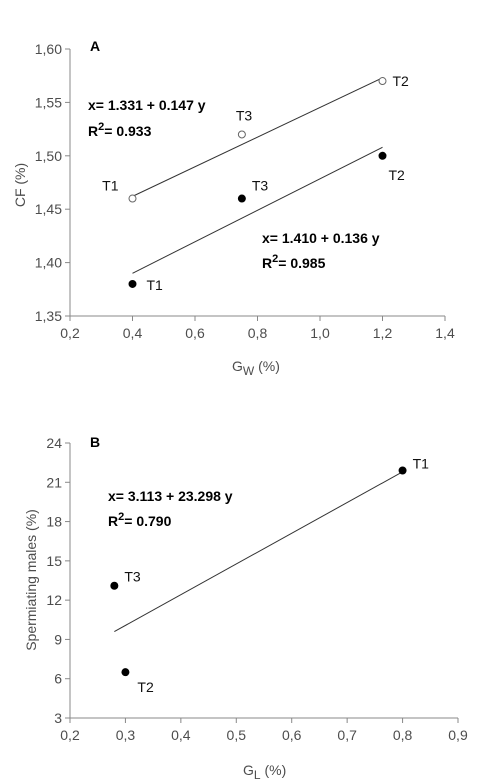 This screenshot has height=784, width=483. Describe the element at coordinates (54, 522) in the screenshot. I see `y-tick-label: 18` at that location.